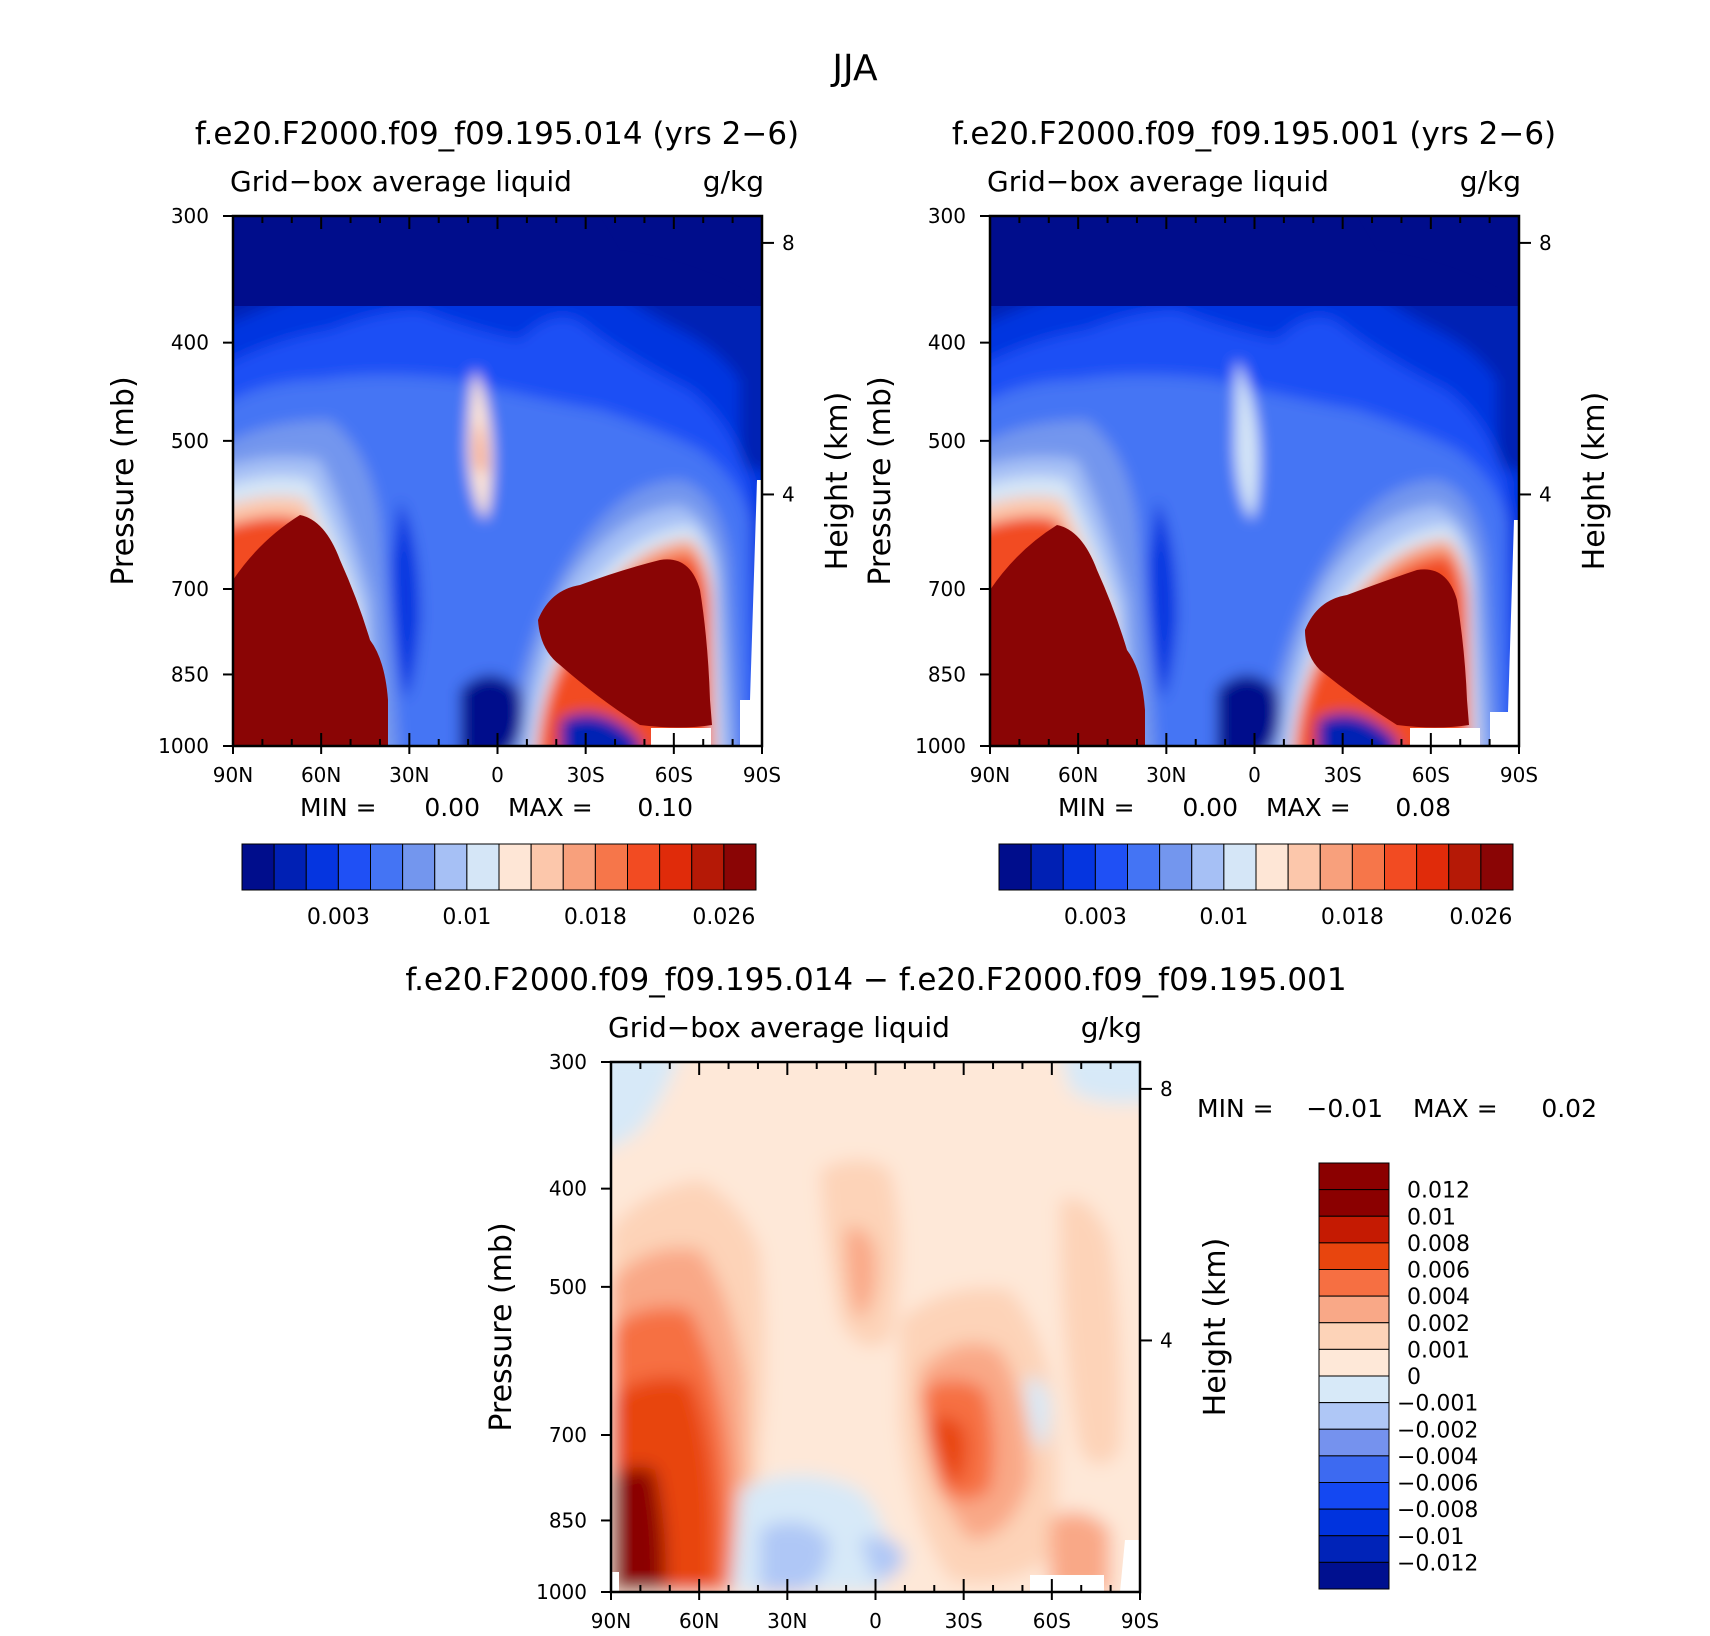  What do you see at coordinates (1438, 1244) in the screenshot?
I see `colorbar-label: 0.008` at bounding box center [1438, 1244].